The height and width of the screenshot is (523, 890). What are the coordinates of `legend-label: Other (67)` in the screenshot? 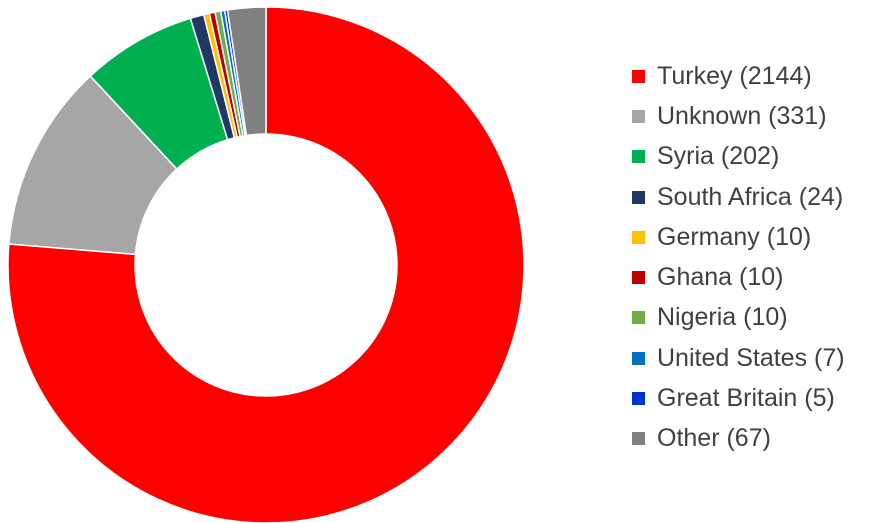 It's located at (714, 438).